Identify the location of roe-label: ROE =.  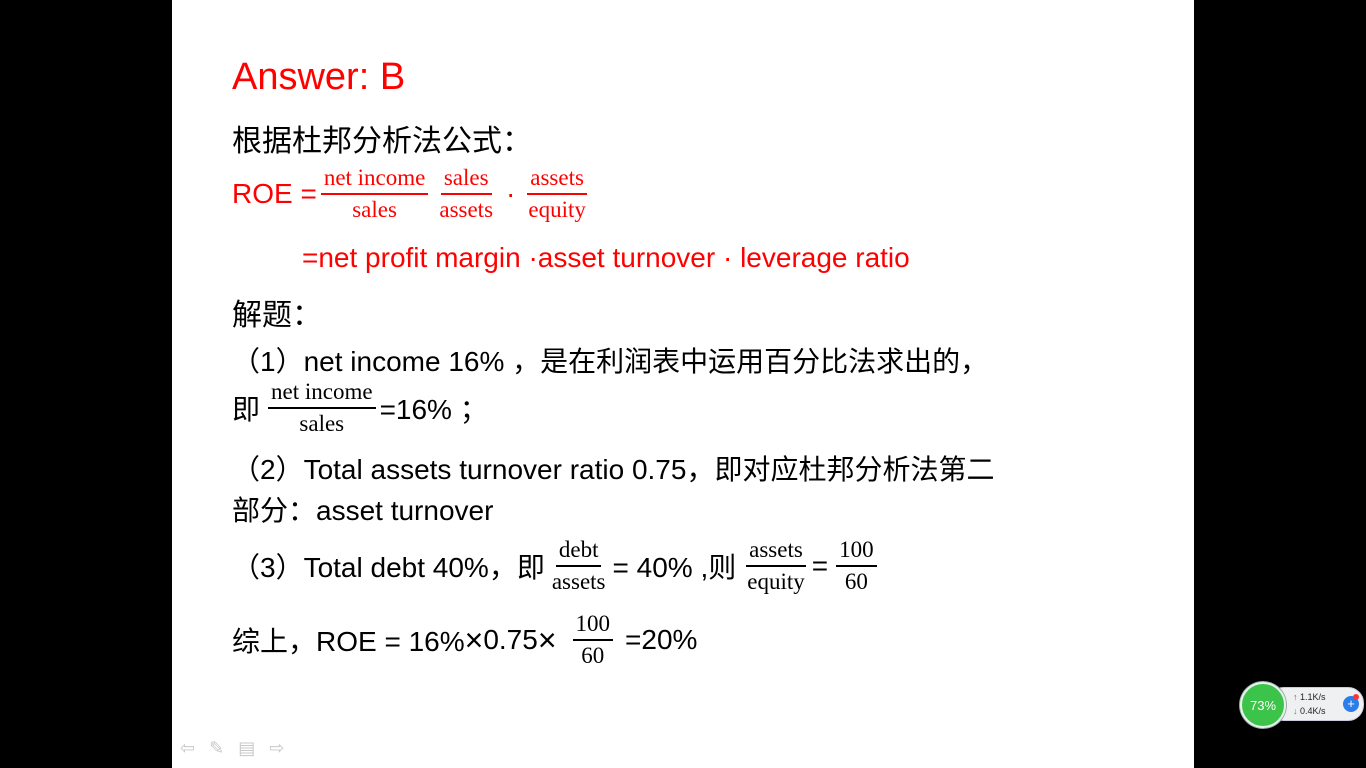
(274, 194).